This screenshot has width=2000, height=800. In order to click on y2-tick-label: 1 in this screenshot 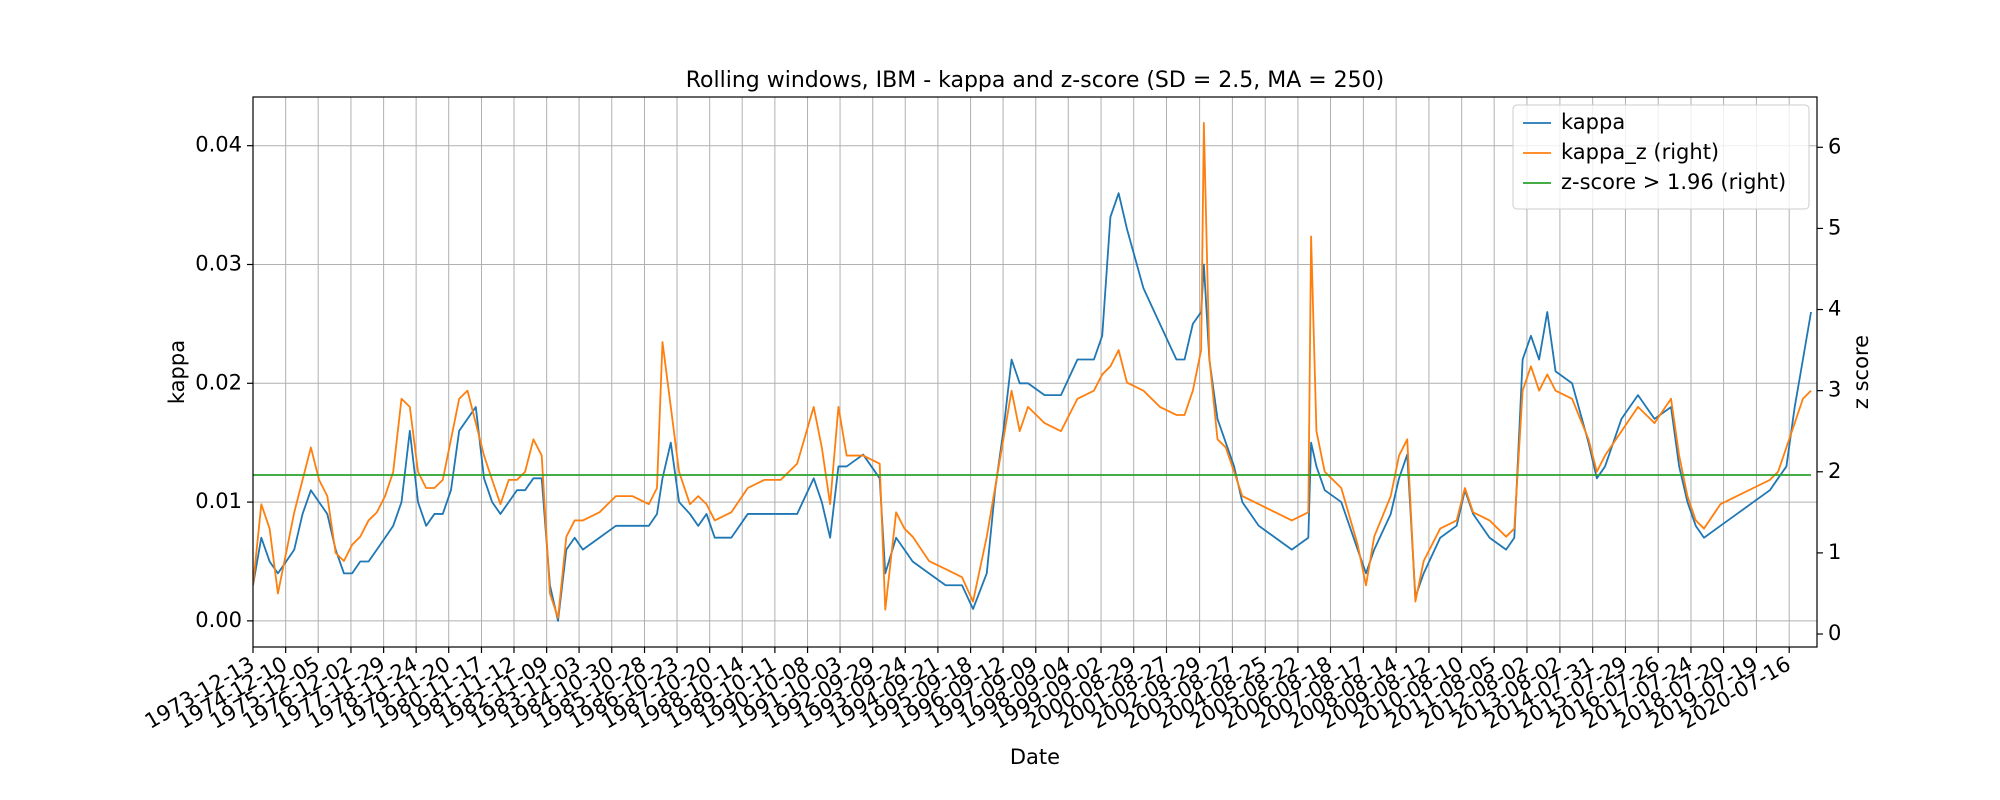, I will do `click(1834, 552)`.